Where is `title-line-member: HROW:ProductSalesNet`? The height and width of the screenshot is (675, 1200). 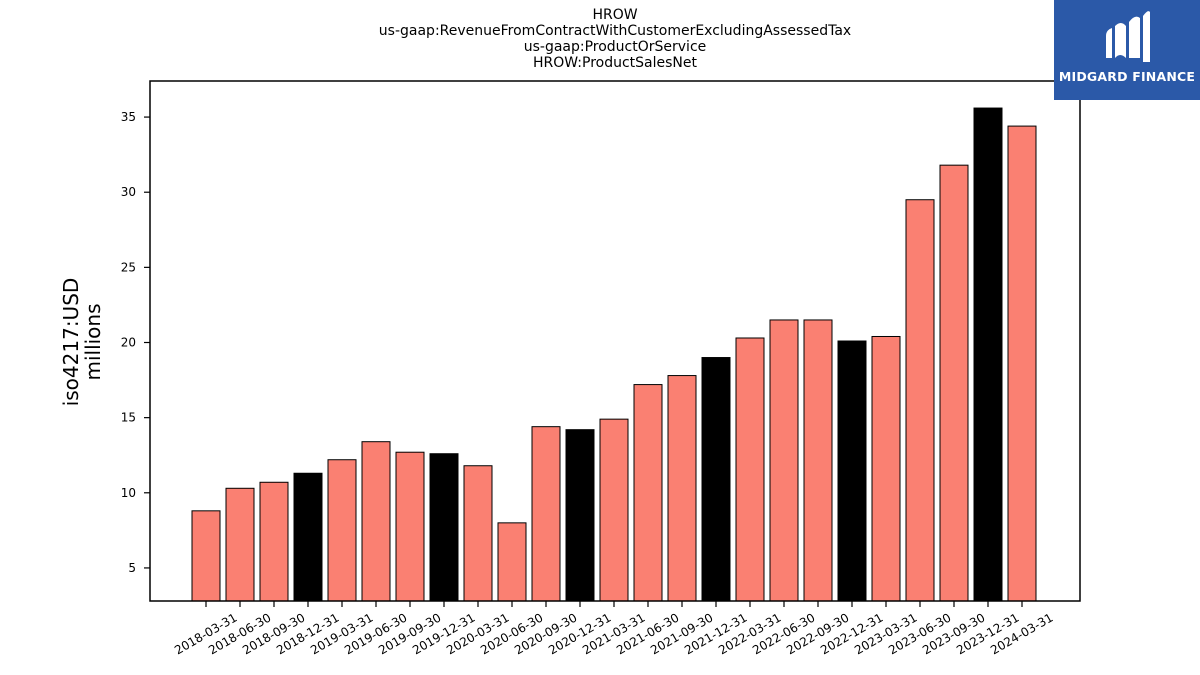
title-line-member: HROW:ProductSalesNet is located at coordinates (614, 63).